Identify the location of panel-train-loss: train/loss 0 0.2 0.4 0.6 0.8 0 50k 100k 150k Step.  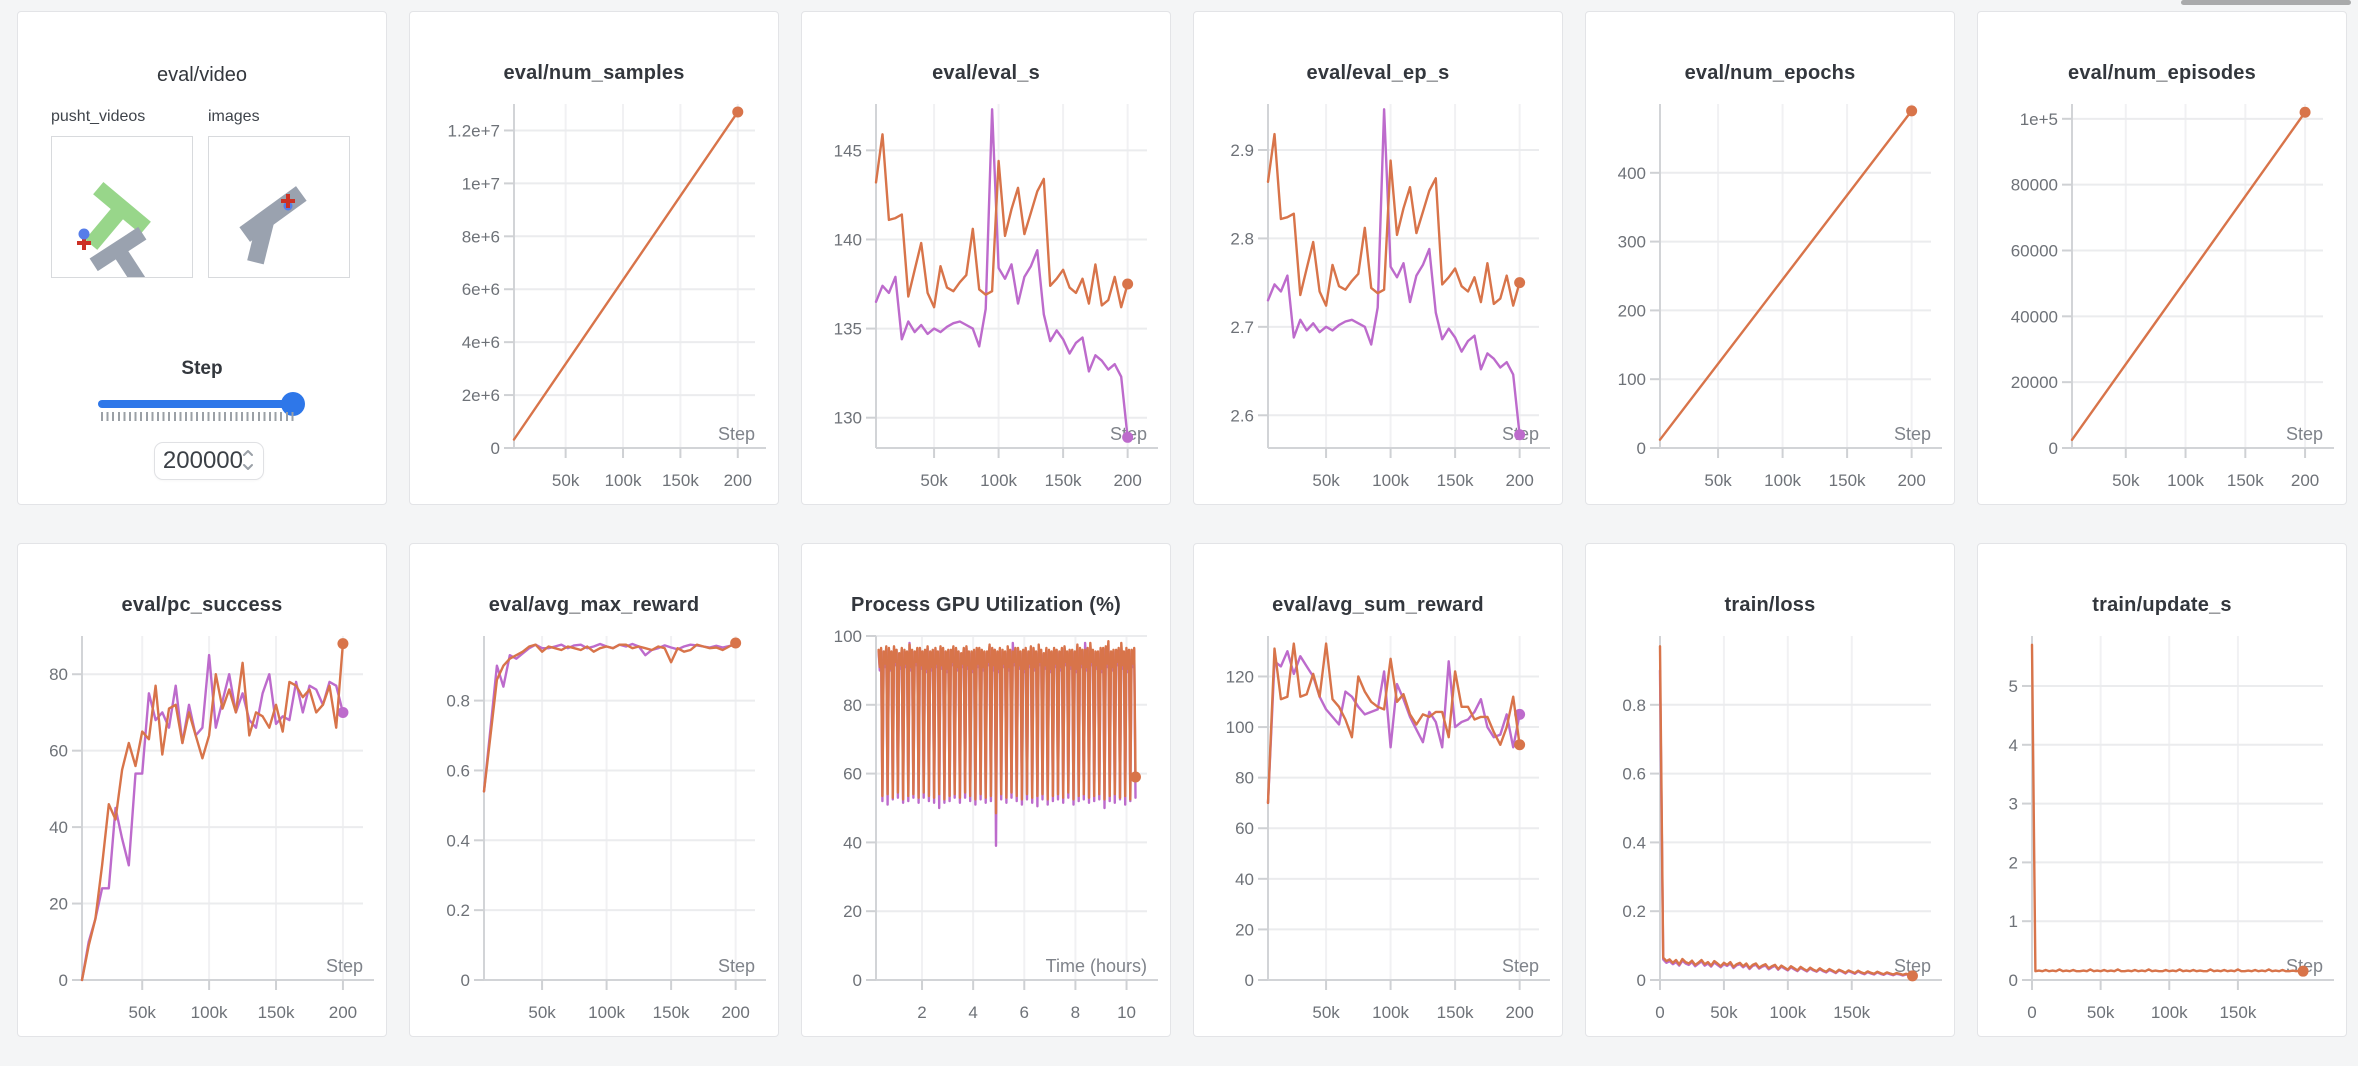
(1770, 790).